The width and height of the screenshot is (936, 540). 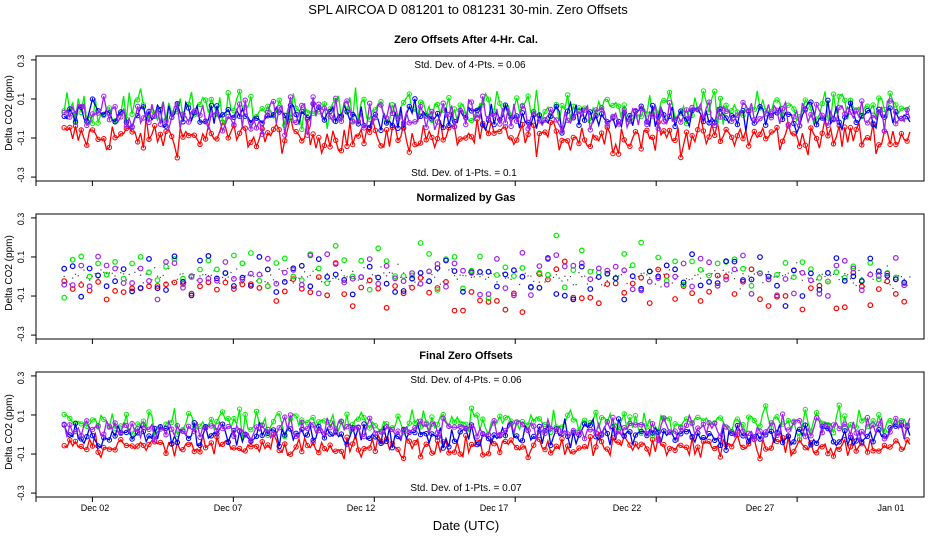 What do you see at coordinates (21, 277) in the screenshot?
I see `panel-2-ytick-labels: -0.3 -0.1 0.1 0.3` at bounding box center [21, 277].